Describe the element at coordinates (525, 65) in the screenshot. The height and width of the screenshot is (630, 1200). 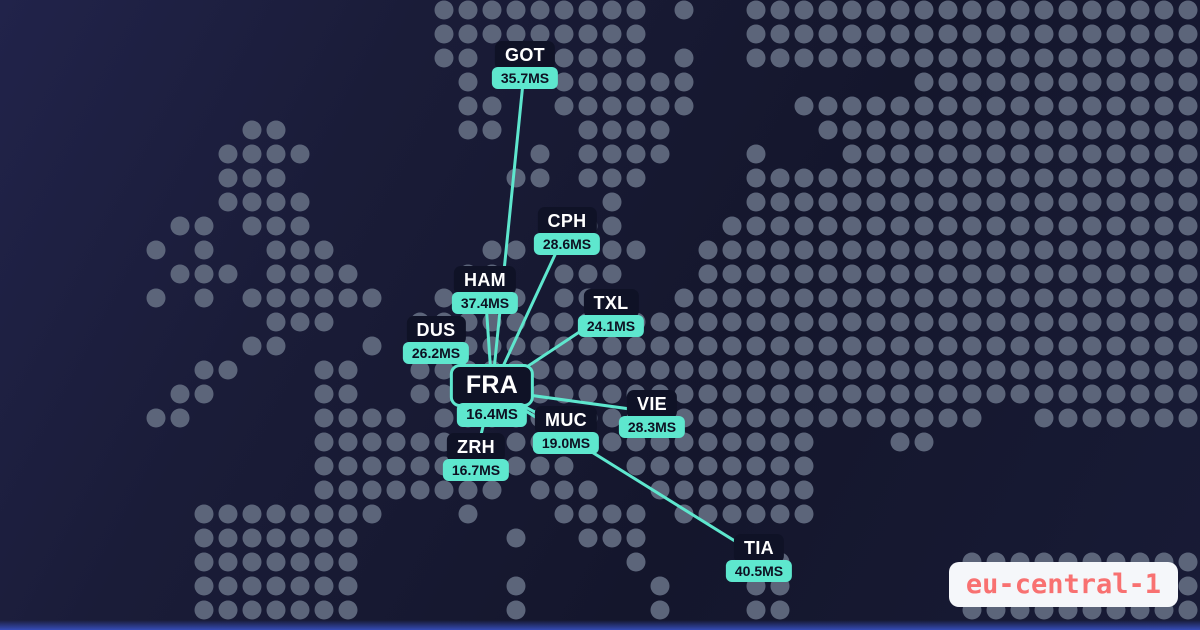
I see `city-node-got: GOT 35.7MS` at that location.